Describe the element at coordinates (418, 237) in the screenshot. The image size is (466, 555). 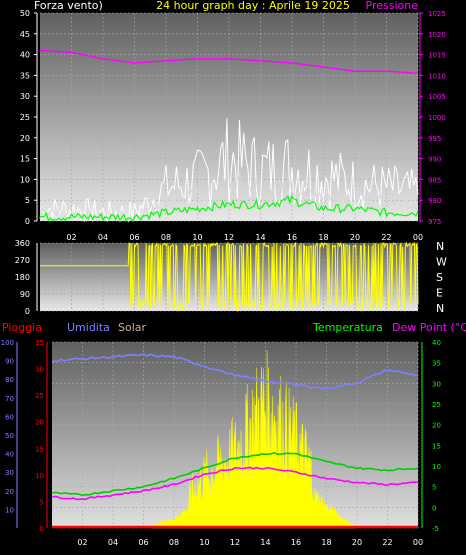
I see `wind-x-tick: 00` at that location.